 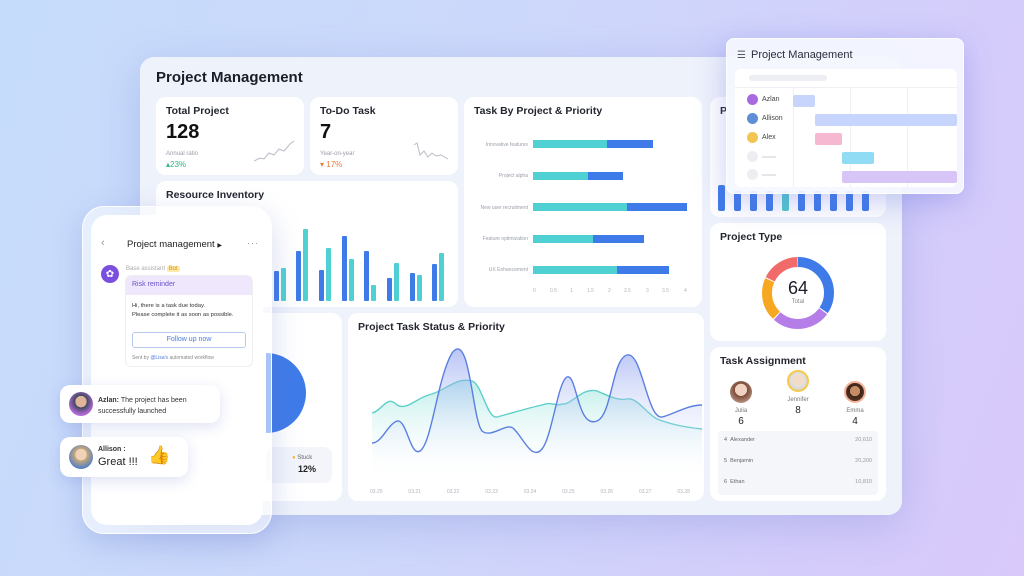 What do you see at coordinates (431, 327) in the screenshot?
I see `card-title: Project Task Status & Priority` at bounding box center [431, 327].